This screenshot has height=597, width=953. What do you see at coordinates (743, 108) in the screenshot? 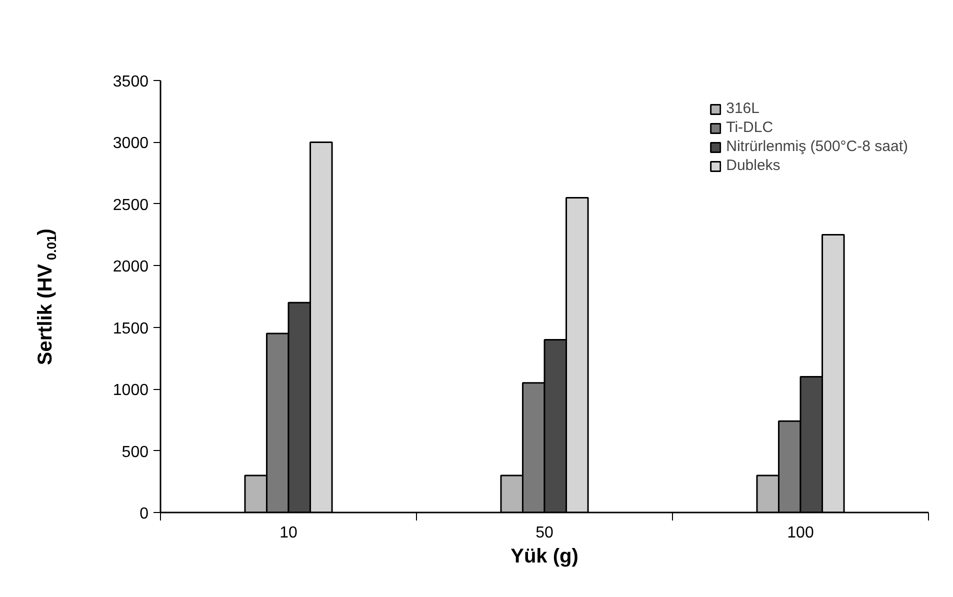
I see `legend-label: 316L` at bounding box center [743, 108].